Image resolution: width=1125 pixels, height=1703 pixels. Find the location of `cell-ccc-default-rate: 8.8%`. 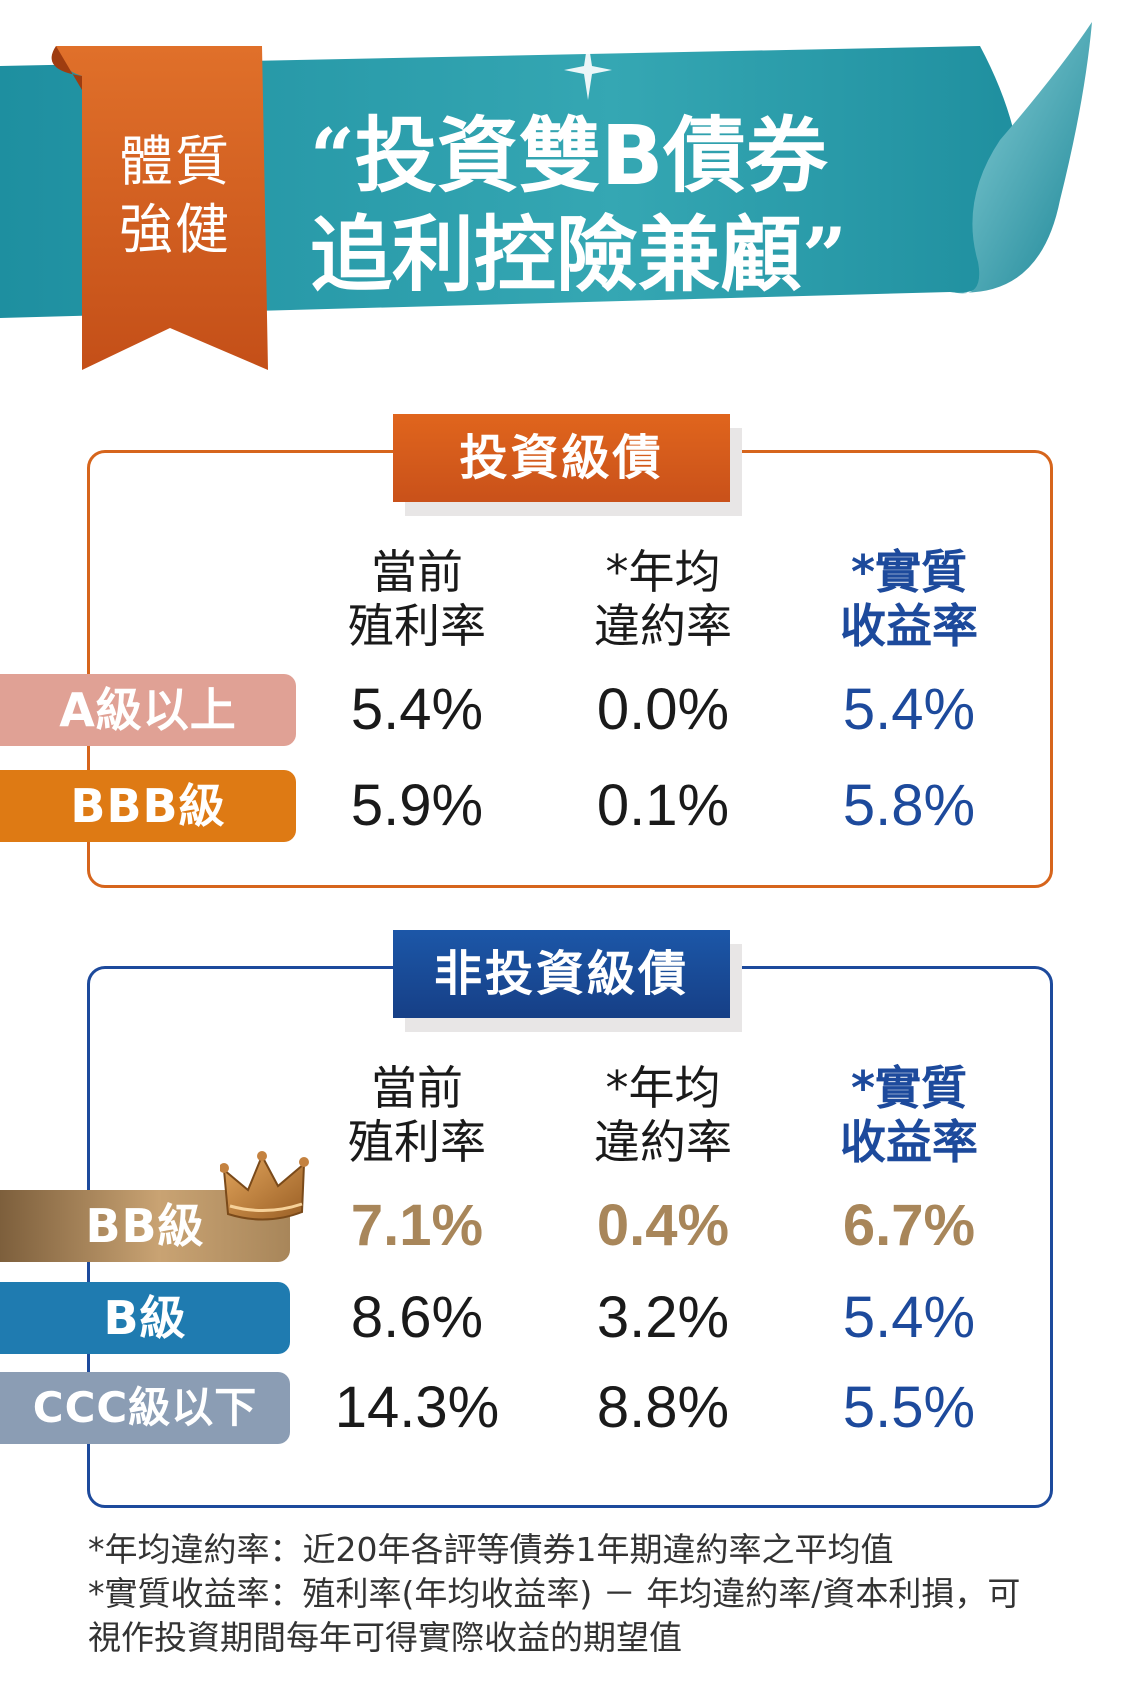

cell-ccc-default-rate: 8.8% is located at coordinates (663, 1407).